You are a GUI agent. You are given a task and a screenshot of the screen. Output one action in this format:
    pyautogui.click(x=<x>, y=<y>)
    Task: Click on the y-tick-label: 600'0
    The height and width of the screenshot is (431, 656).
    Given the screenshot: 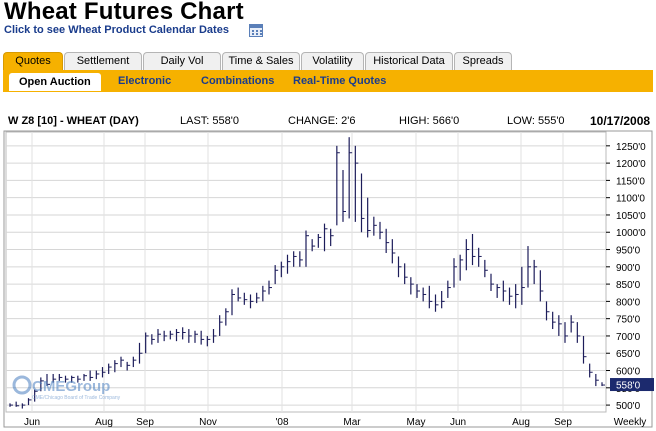 What is the action you would take?
    pyautogui.click(x=628, y=372)
    